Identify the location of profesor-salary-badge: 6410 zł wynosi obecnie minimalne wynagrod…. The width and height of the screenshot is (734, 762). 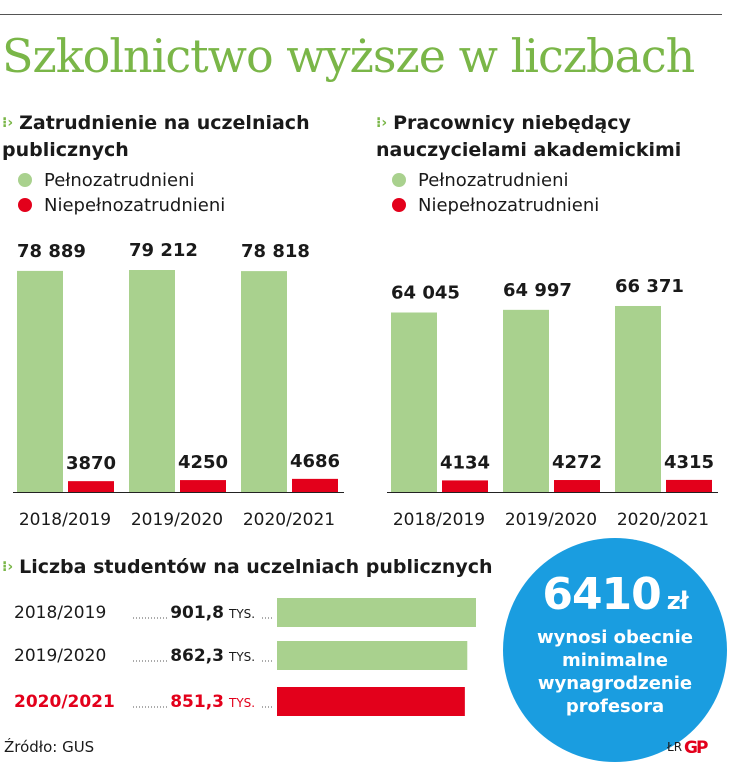
(615, 650).